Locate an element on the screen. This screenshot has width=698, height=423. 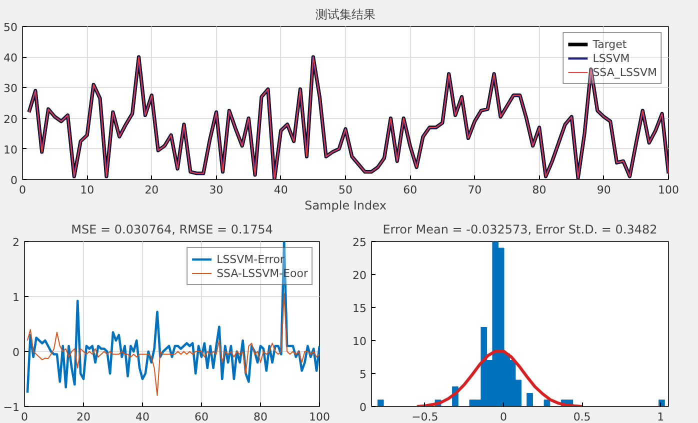
y-tick-label: 5 is located at coordinates (363, 374).